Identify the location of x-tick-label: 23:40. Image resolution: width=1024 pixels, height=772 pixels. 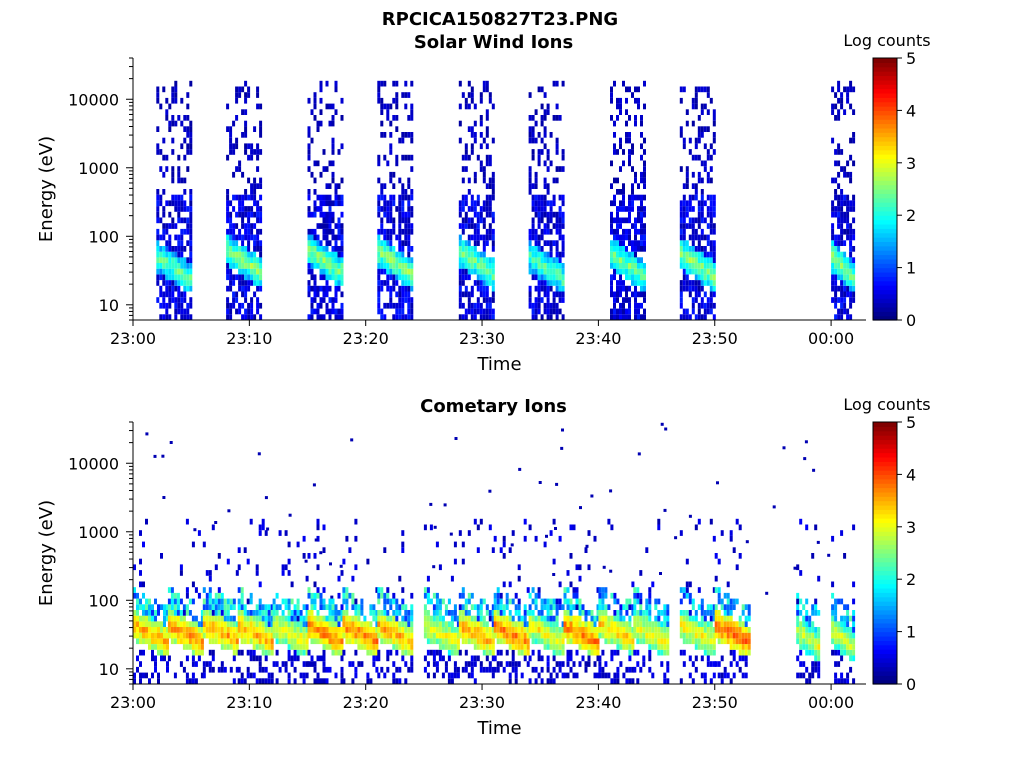
(598, 338).